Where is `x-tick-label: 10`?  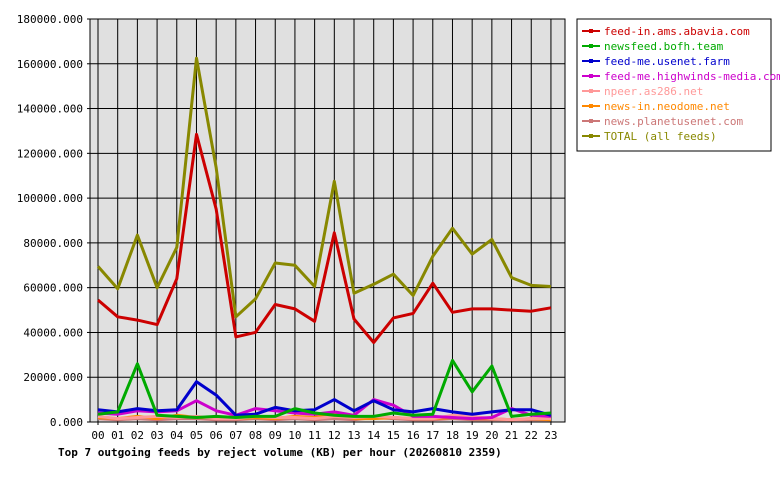
x-tick-label: 10 is located at coordinates (294, 435).